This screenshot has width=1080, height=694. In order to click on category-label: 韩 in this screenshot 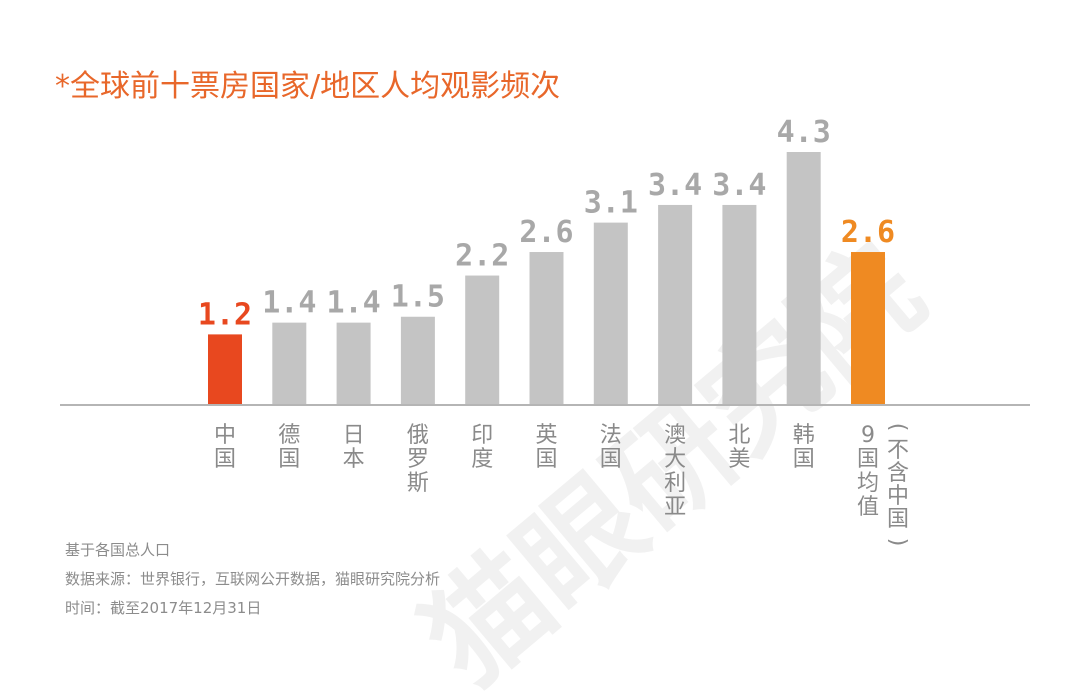, I will do `click(804, 435)`.